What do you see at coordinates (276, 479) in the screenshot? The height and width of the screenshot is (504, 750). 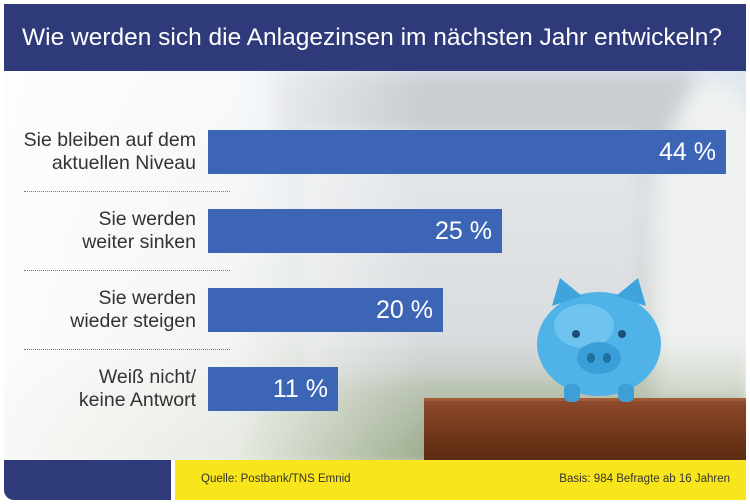 I see `source-note: Quelle: Postbank/TNS Emnid` at bounding box center [276, 479].